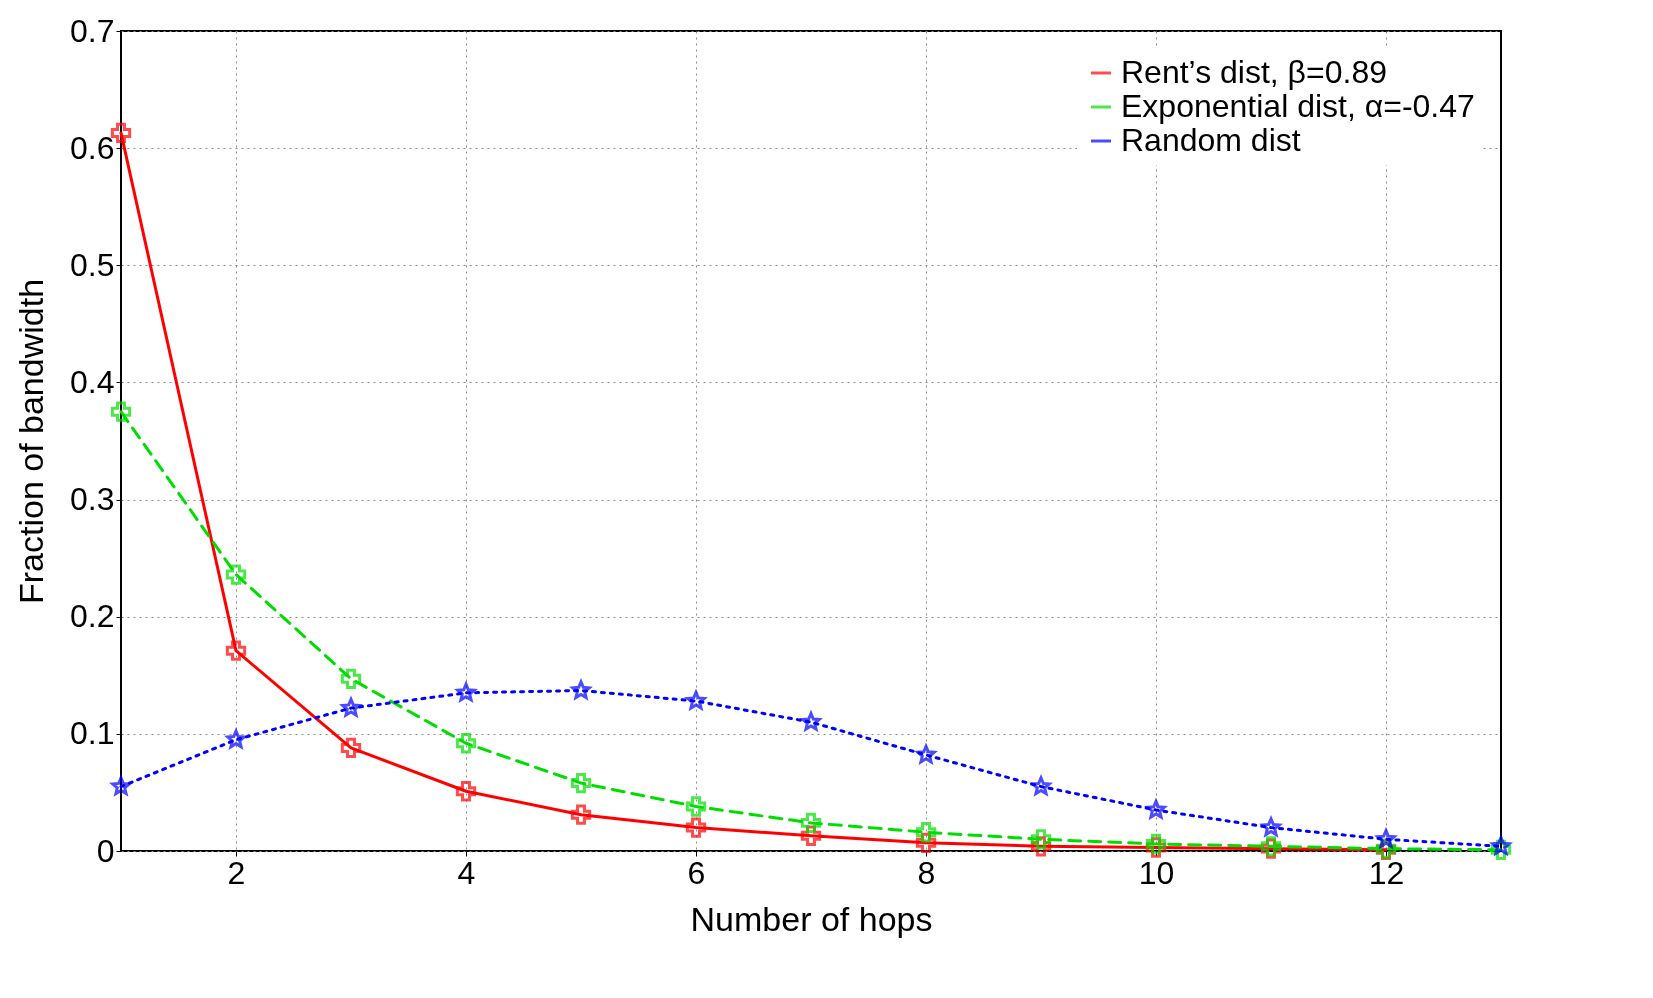  Describe the element at coordinates (92, 499) in the screenshot. I see `y-tick-label: 0.3` at that location.